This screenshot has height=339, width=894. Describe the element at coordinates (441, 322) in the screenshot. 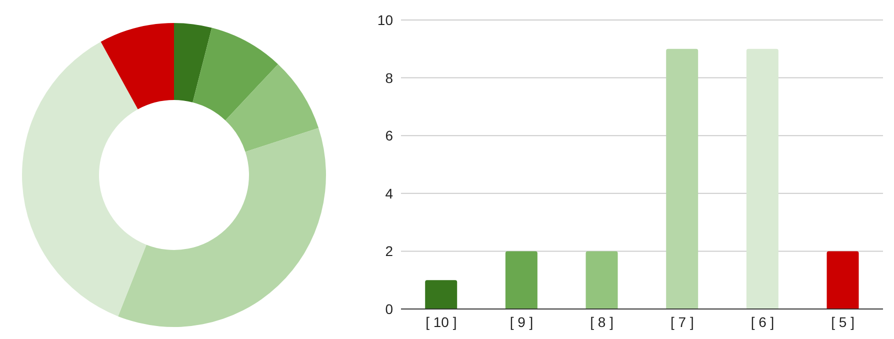

I see `x-tick-label: [ 10 ]` at that location.